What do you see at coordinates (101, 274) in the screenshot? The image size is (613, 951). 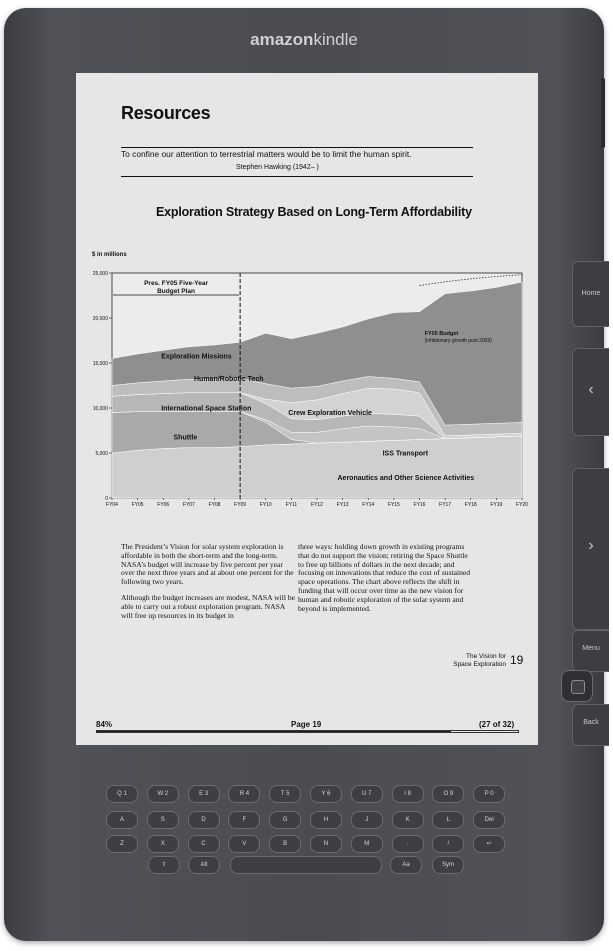 I see `y-tick-label: 25,000` at bounding box center [101, 274].